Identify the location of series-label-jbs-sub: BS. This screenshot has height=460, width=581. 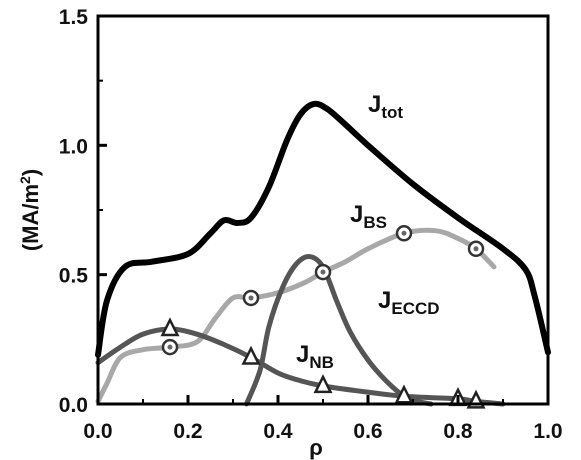
(375, 222).